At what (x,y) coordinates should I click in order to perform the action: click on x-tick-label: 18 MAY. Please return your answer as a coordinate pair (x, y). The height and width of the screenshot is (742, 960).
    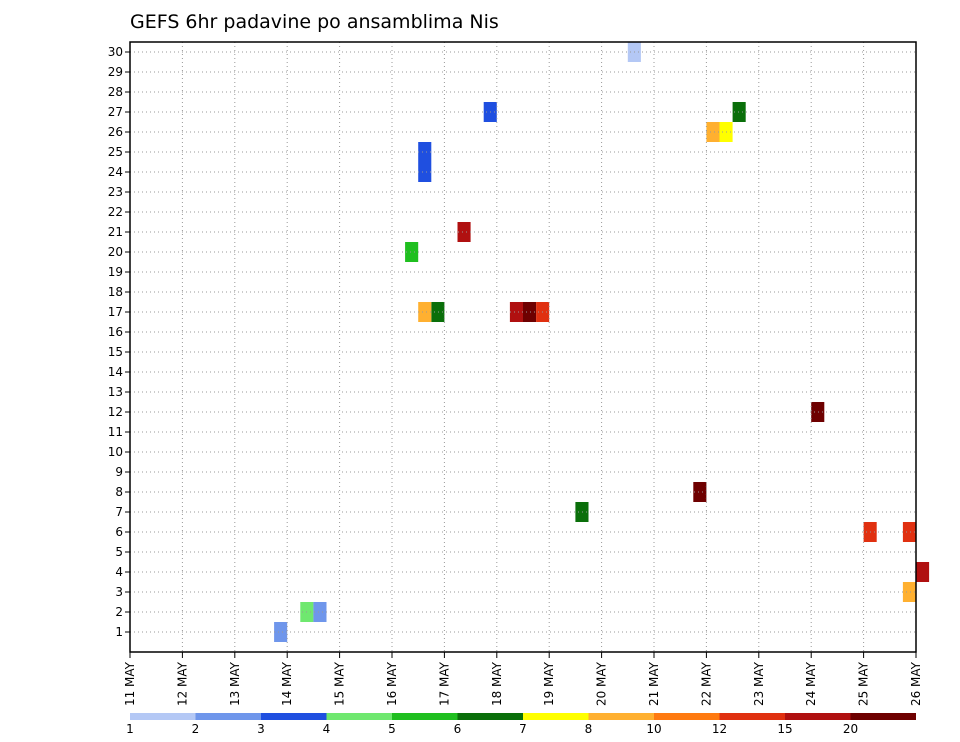
    Looking at the image, I should click on (497, 683).